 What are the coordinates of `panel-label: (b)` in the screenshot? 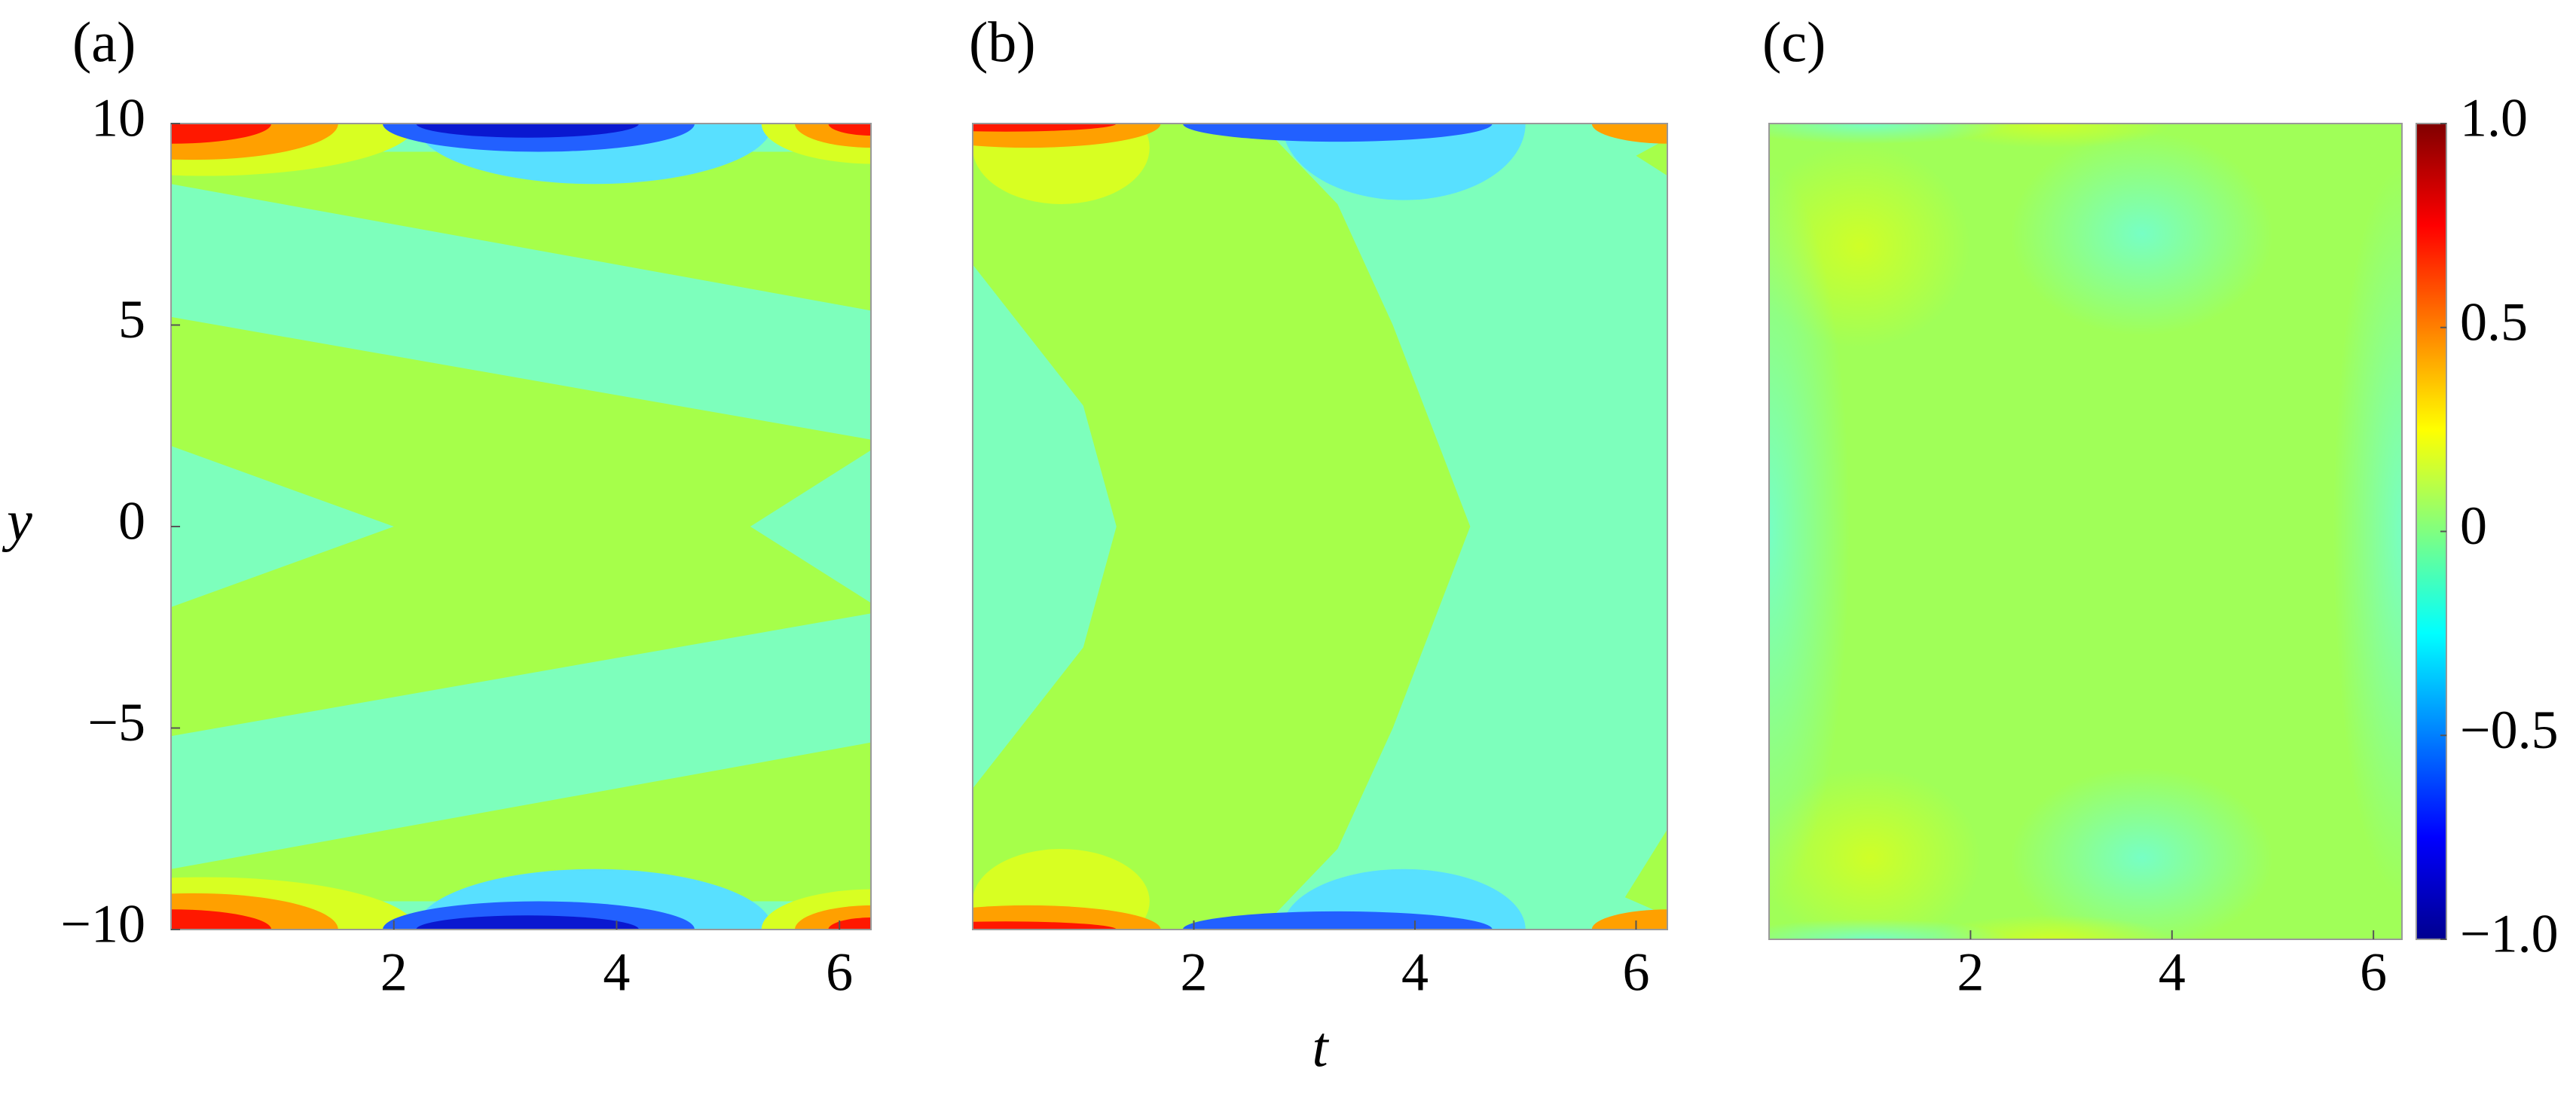 It's located at (1003, 42).